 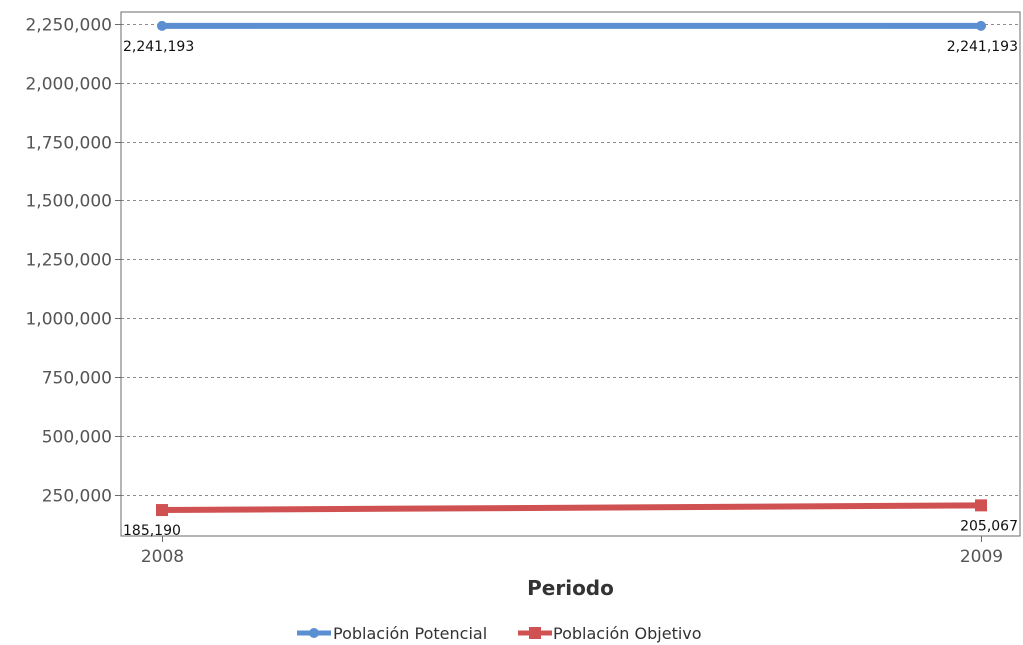 What do you see at coordinates (77, 497) in the screenshot?
I see `y-tick-label: 250,000` at bounding box center [77, 497].